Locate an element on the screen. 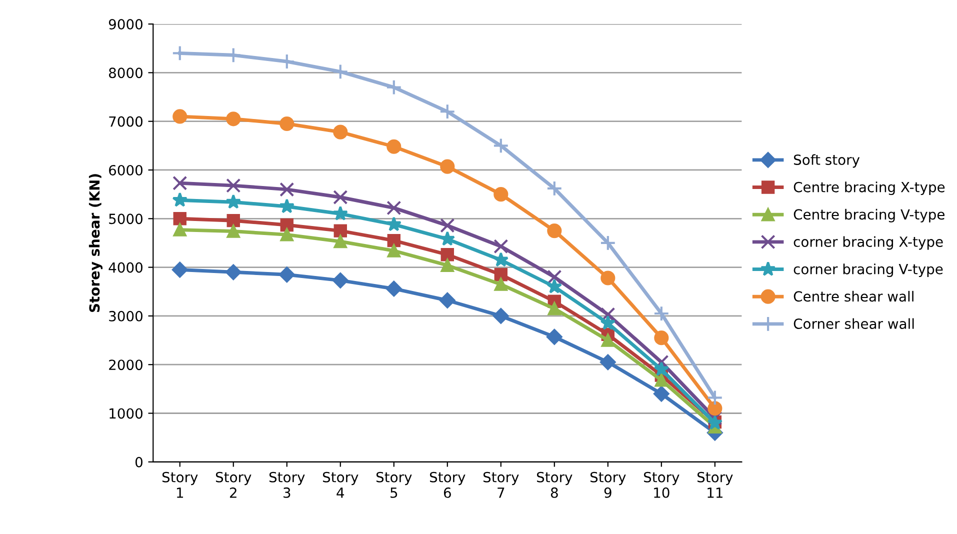 This screenshot has height=534, width=957. y-tick-label: 1000 is located at coordinates (126, 413).